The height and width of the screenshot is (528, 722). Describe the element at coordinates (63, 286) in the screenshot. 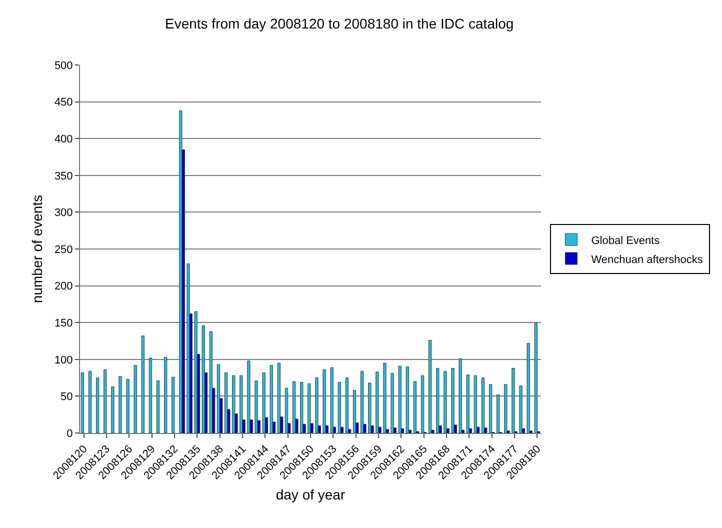

I see `y-tick-label: 200` at that location.